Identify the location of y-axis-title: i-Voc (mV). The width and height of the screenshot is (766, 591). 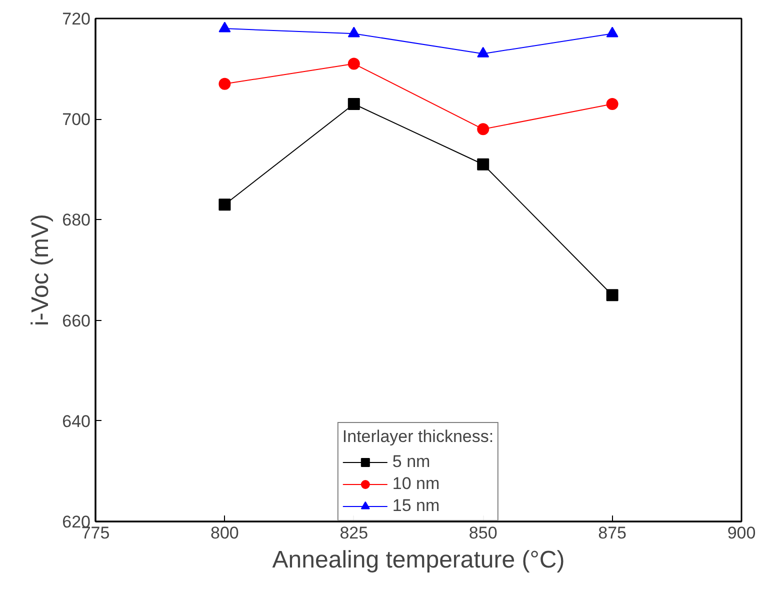
(40, 270).